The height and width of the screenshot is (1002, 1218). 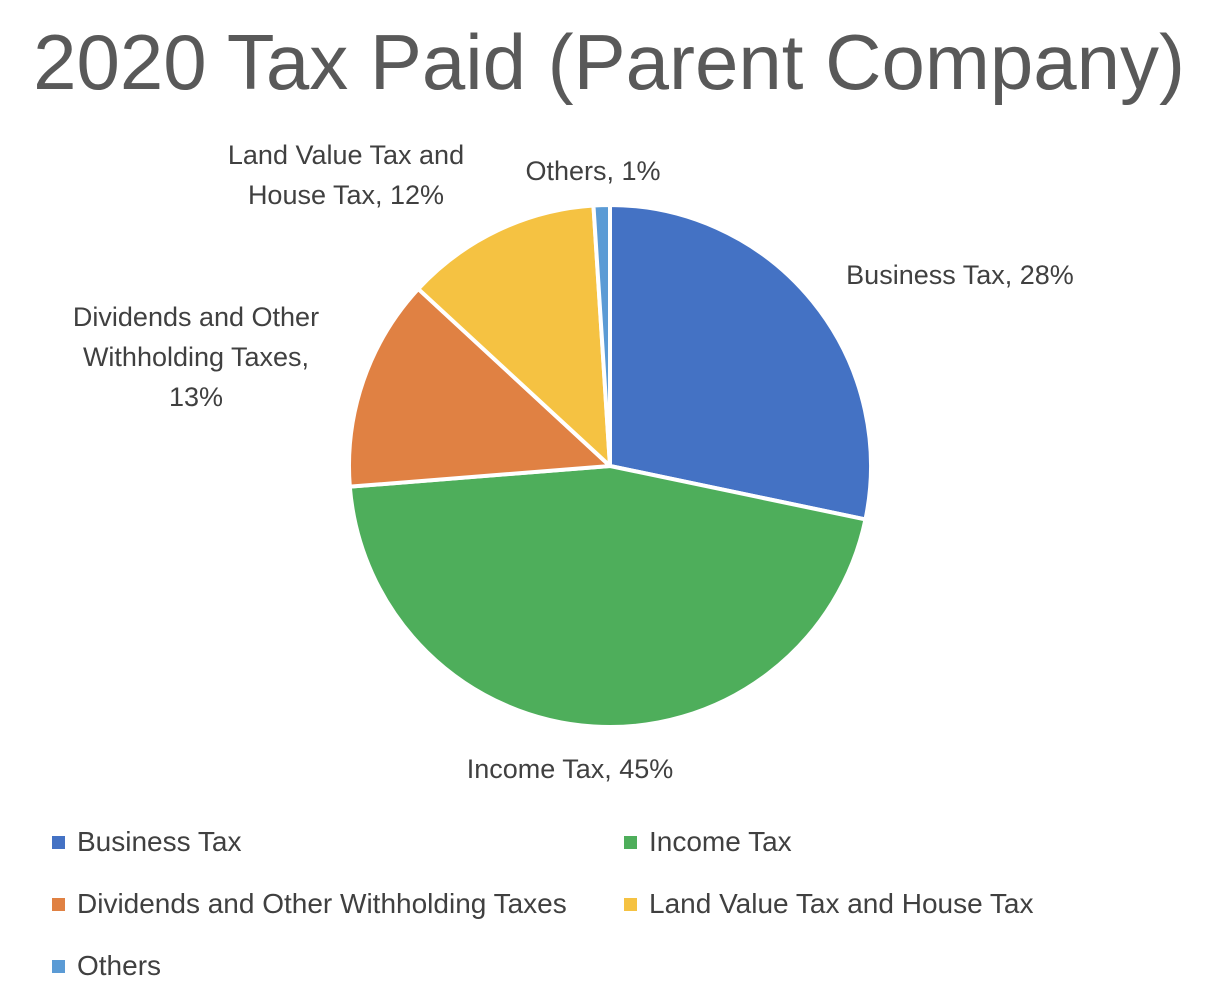 I want to click on data-label-business-tax: Business Tax, 28%, so click(x=960, y=275).